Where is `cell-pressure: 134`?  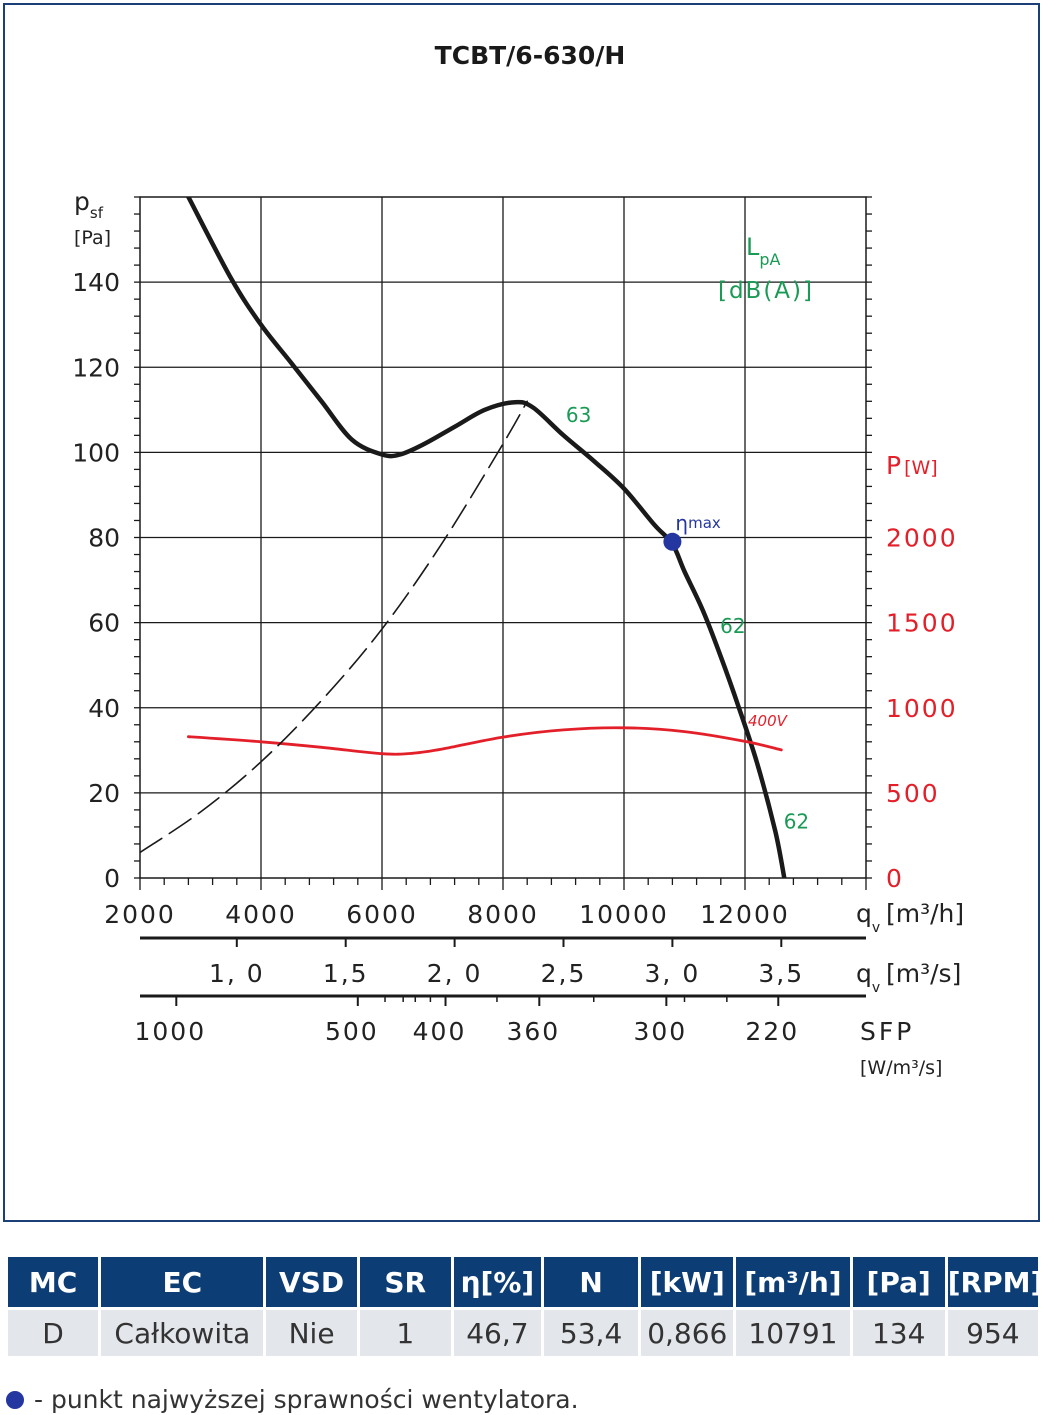 cell-pressure: 134 is located at coordinates (898, 1331).